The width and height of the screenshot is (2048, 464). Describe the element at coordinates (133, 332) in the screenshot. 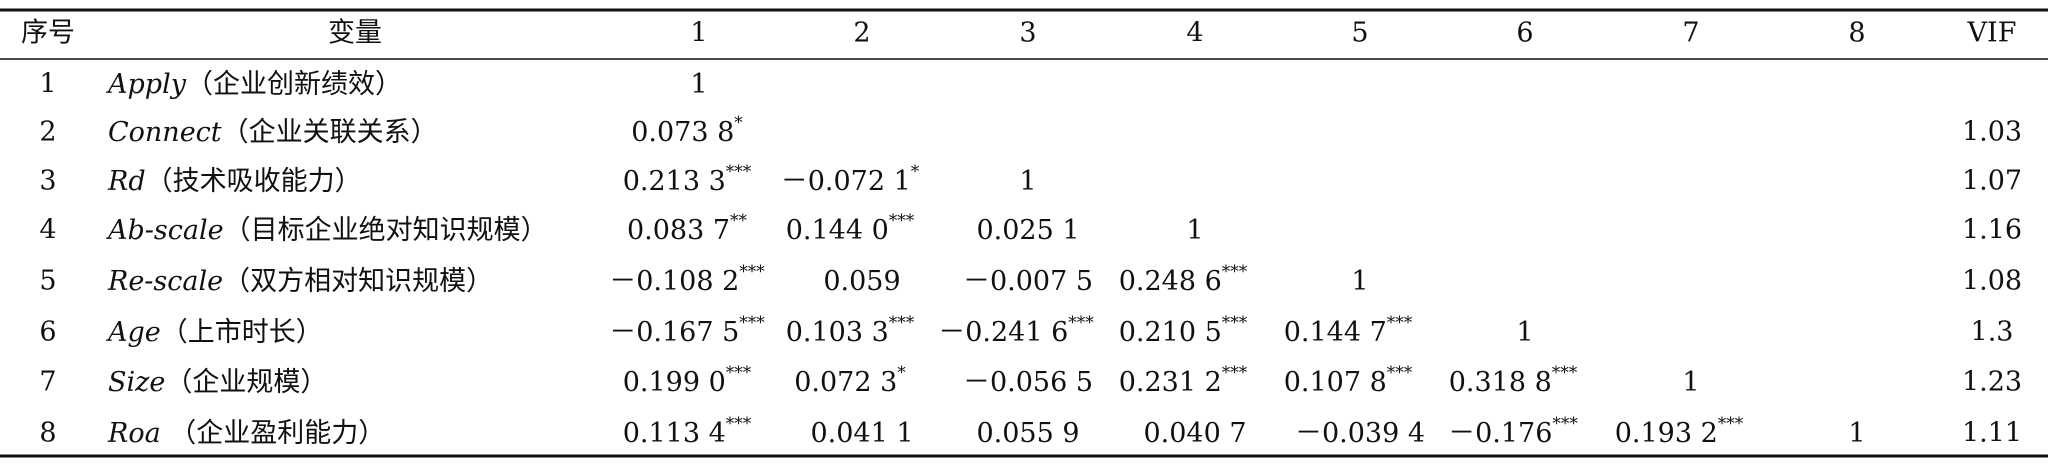

I see `variable-name: Age` at that location.